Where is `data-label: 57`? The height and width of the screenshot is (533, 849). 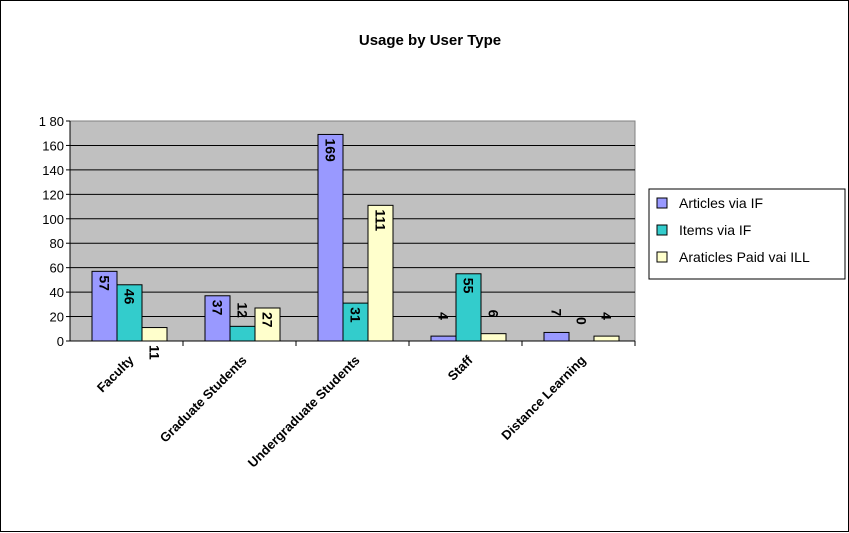 data-label: 57 is located at coordinates (105, 283).